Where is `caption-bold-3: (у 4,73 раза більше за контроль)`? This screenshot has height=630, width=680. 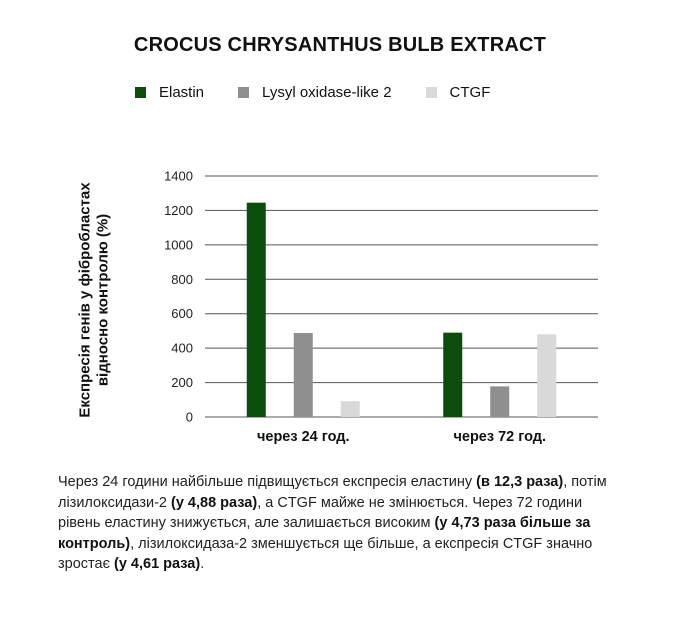 caption-bold-3: (у 4,73 раза більше за контроль) is located at coordinates (324, 533).